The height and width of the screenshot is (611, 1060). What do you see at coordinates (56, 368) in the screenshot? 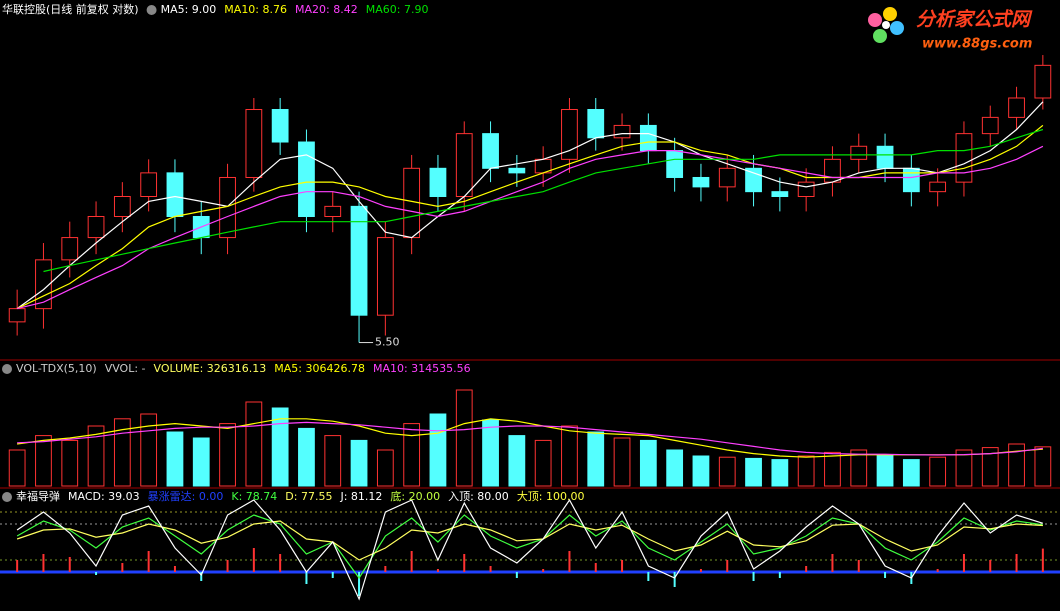
I see `panel-title: VOL-TDX(5,10)` at bounding box center [56, 368].